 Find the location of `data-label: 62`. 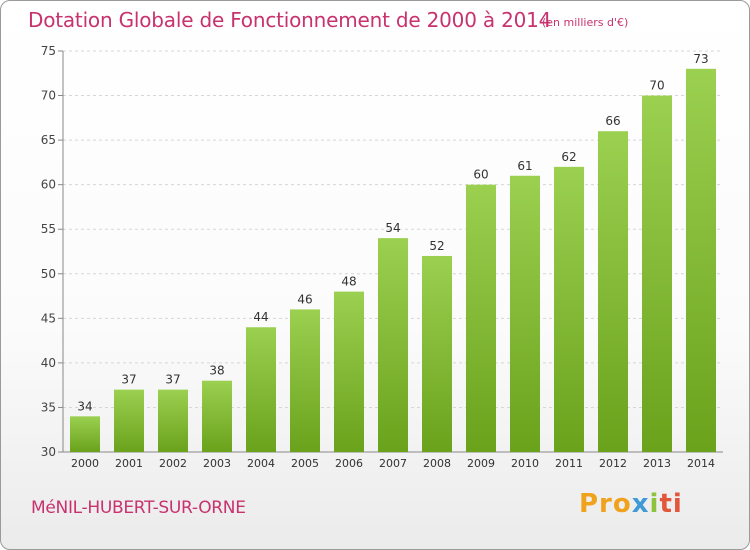

data-label: 62 is located at coordinates (568, 157).